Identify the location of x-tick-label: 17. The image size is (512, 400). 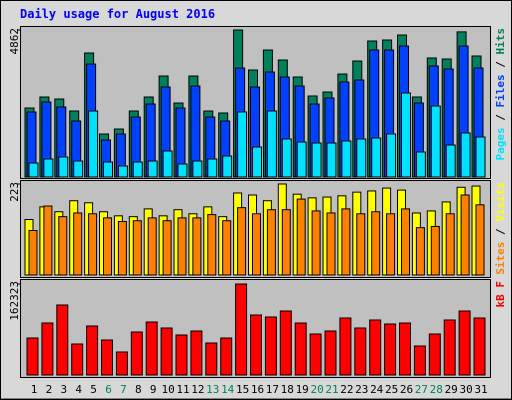
(272, 389).